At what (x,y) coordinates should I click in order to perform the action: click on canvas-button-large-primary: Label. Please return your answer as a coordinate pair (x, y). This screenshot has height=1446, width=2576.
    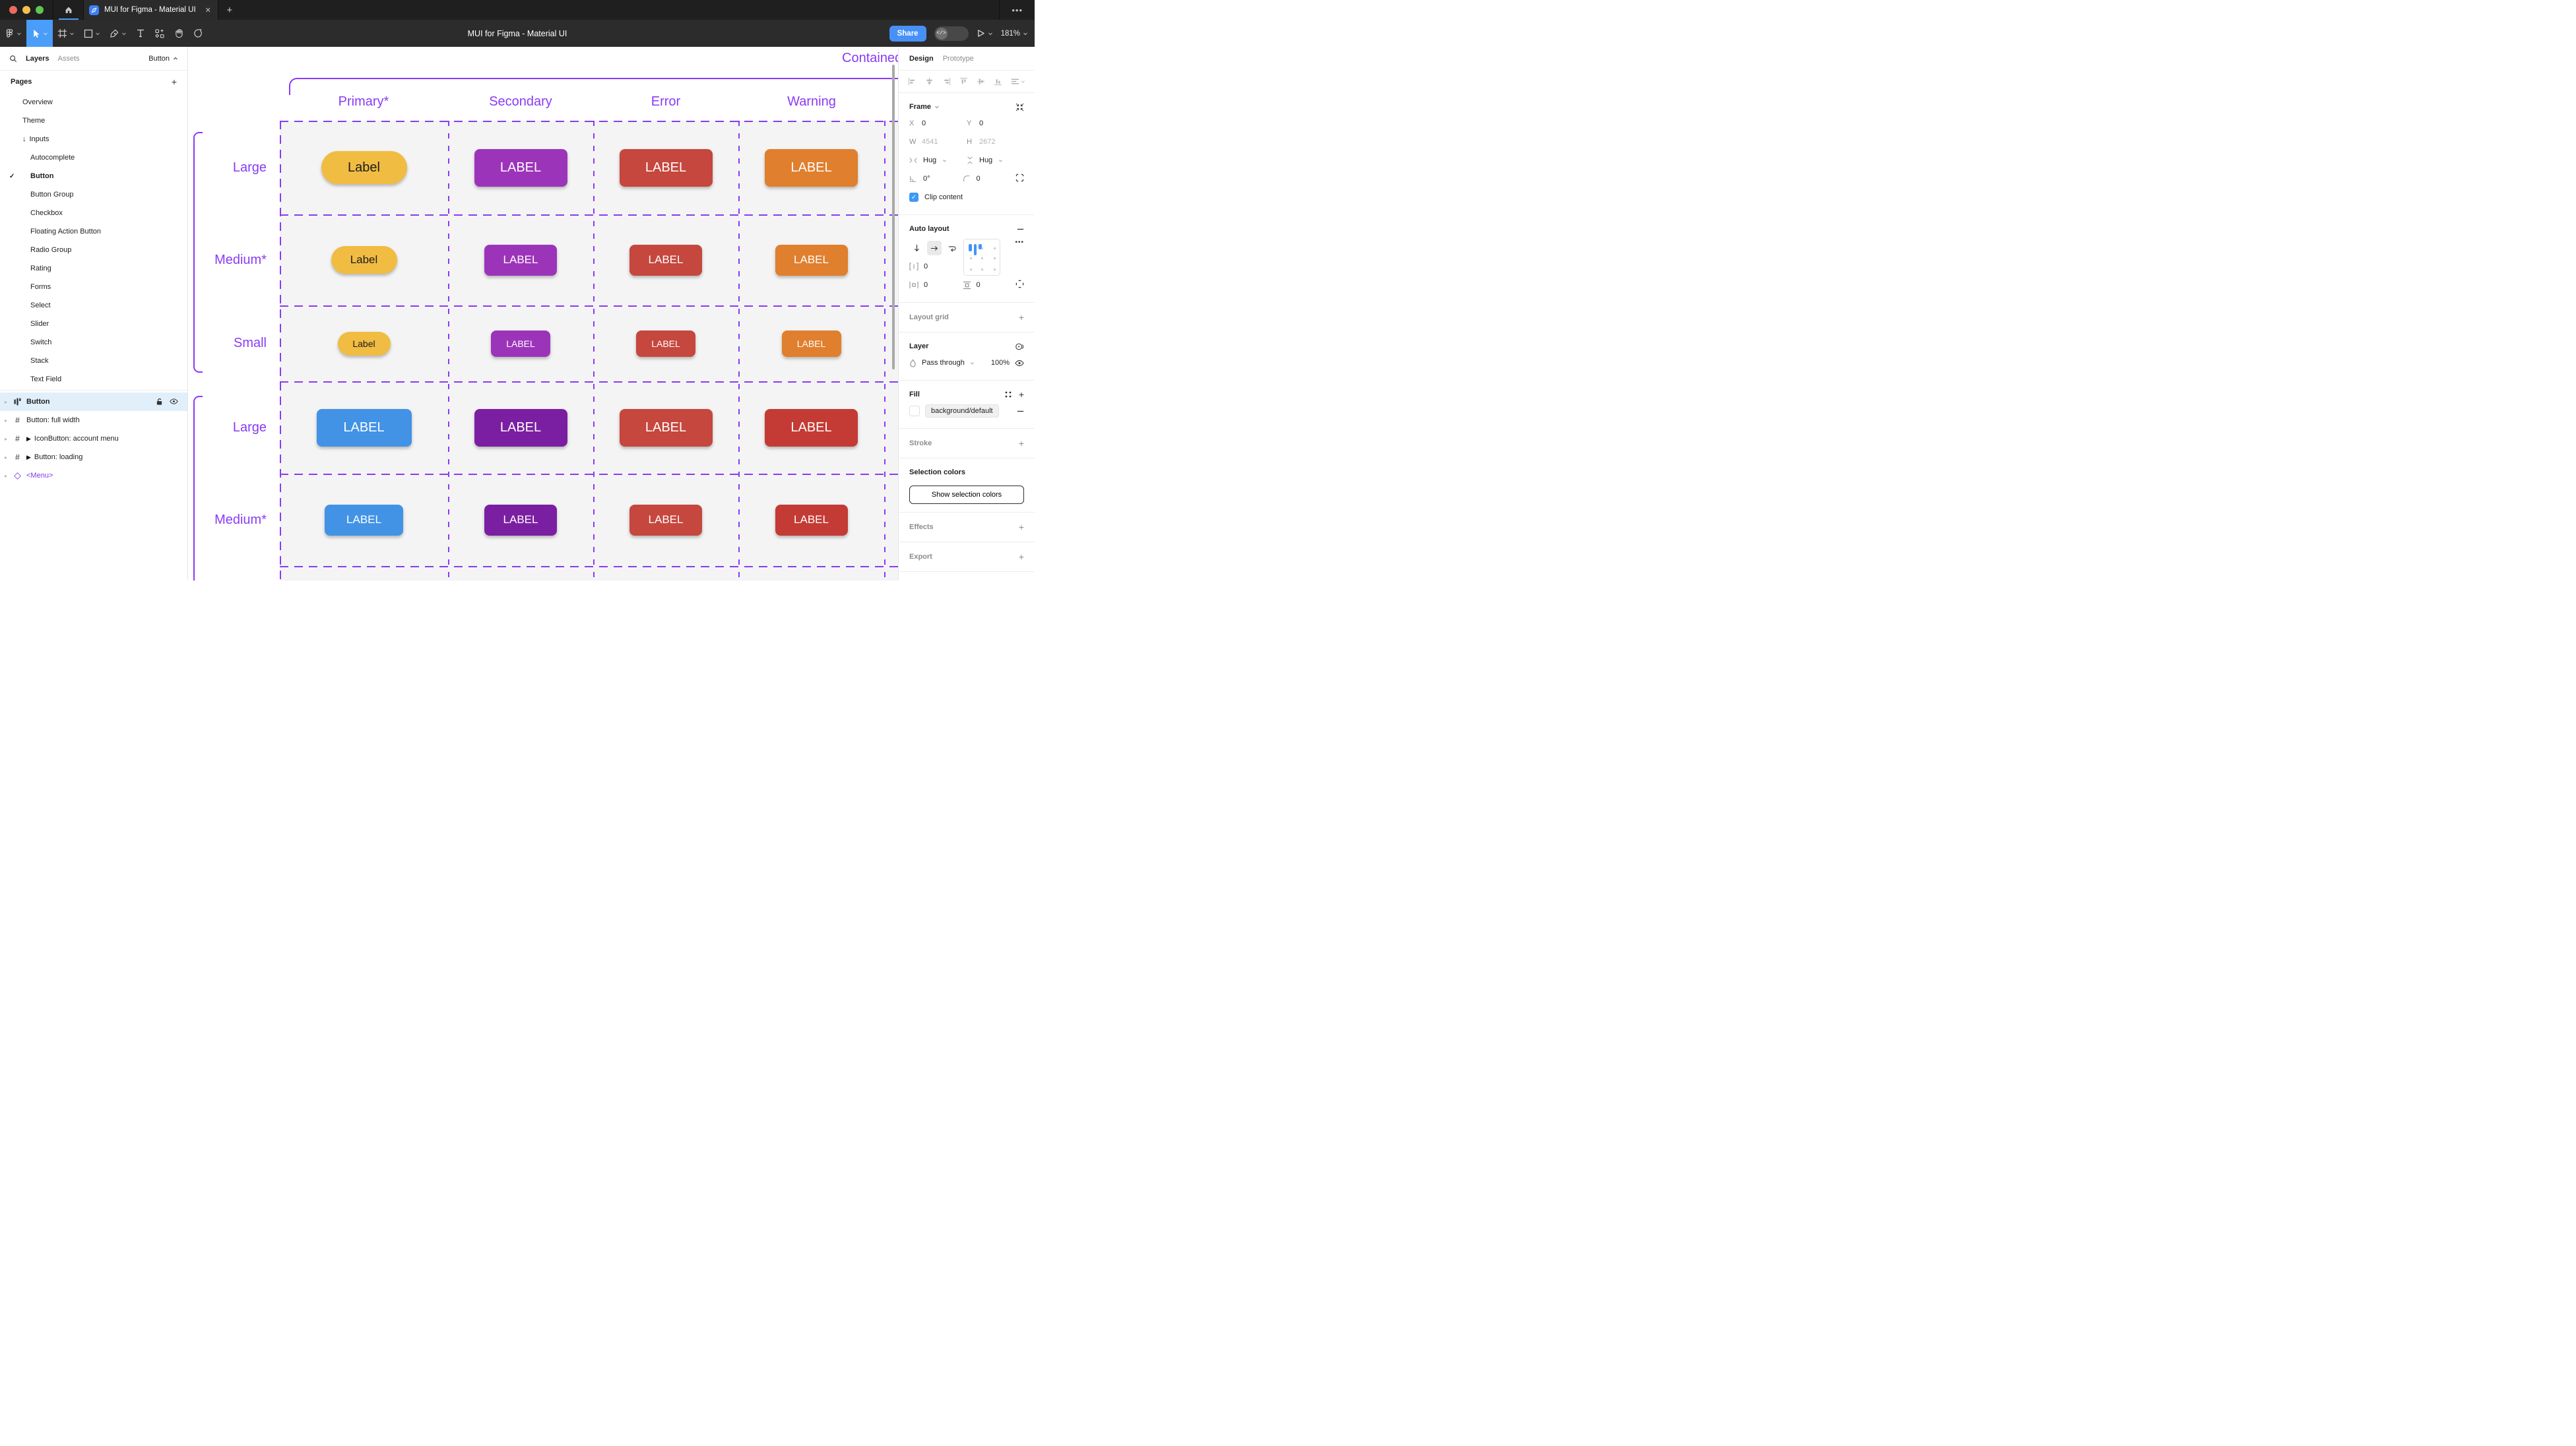
    Looking at the image, I should click on (364, 167).